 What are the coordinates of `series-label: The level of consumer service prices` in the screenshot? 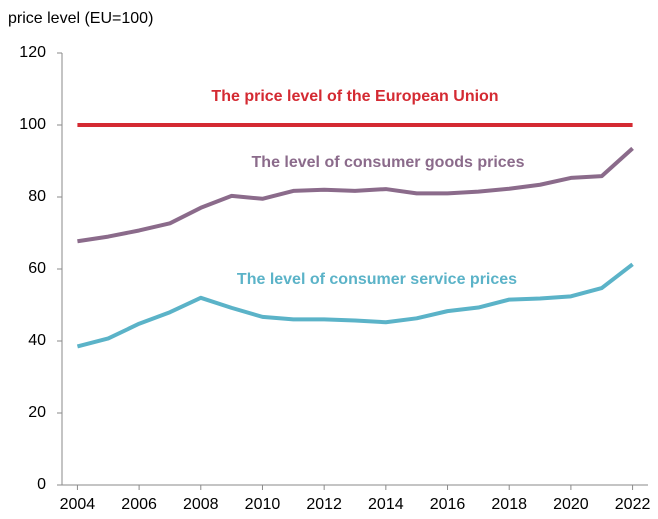 It's located at (377, 279).